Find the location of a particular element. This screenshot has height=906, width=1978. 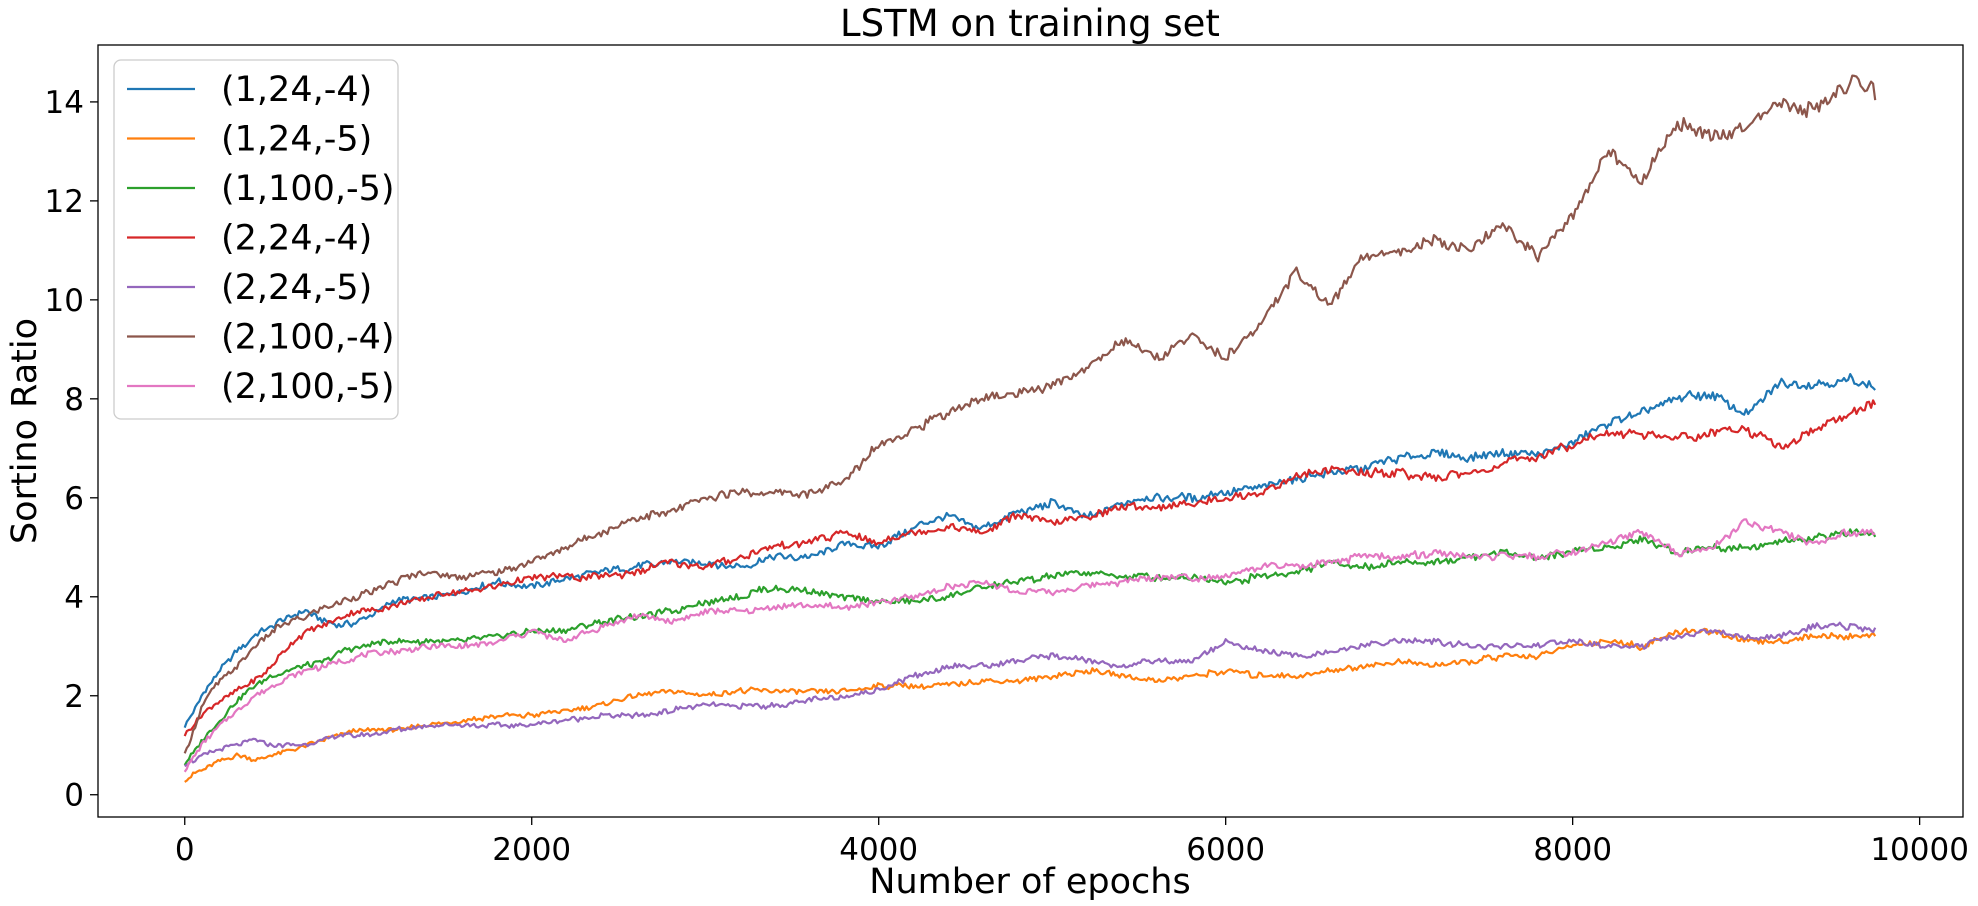

x-tick-label: 2000 is located at coordinates (531, 850).